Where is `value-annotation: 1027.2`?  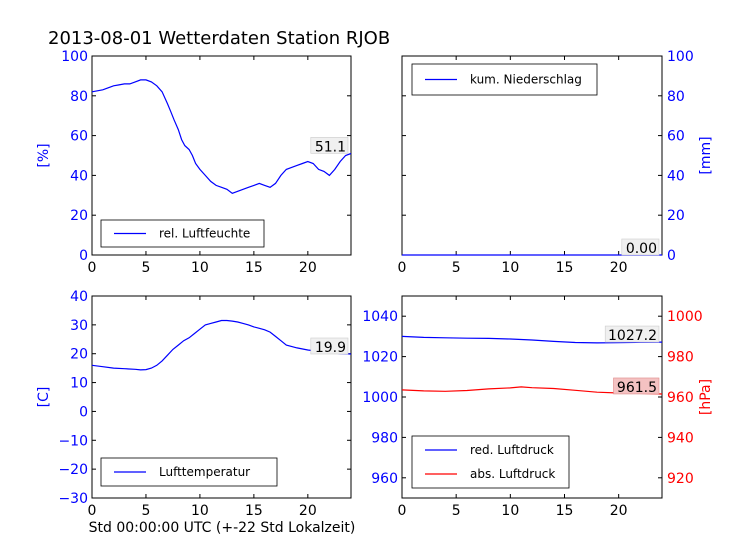 value-annotation: 1027.2 is located at coordinates (632, 336).